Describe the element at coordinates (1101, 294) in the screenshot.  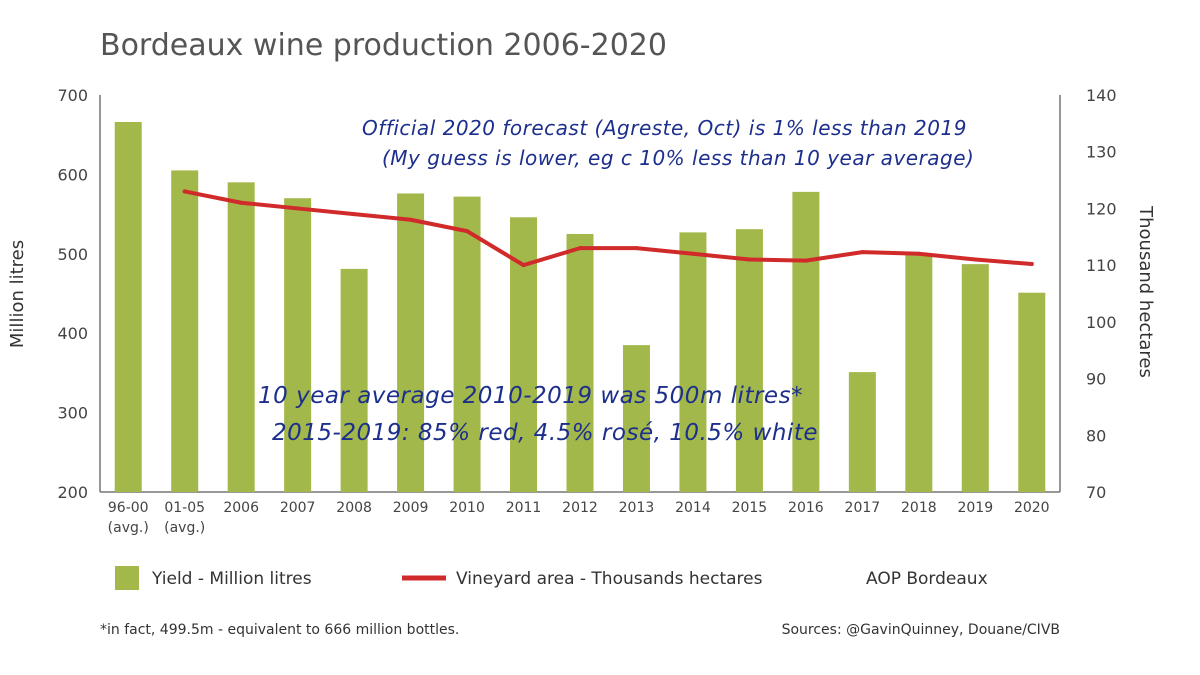
I see `y2-tick-labels: 70 80 90 100 110 120 130 140` at that location.